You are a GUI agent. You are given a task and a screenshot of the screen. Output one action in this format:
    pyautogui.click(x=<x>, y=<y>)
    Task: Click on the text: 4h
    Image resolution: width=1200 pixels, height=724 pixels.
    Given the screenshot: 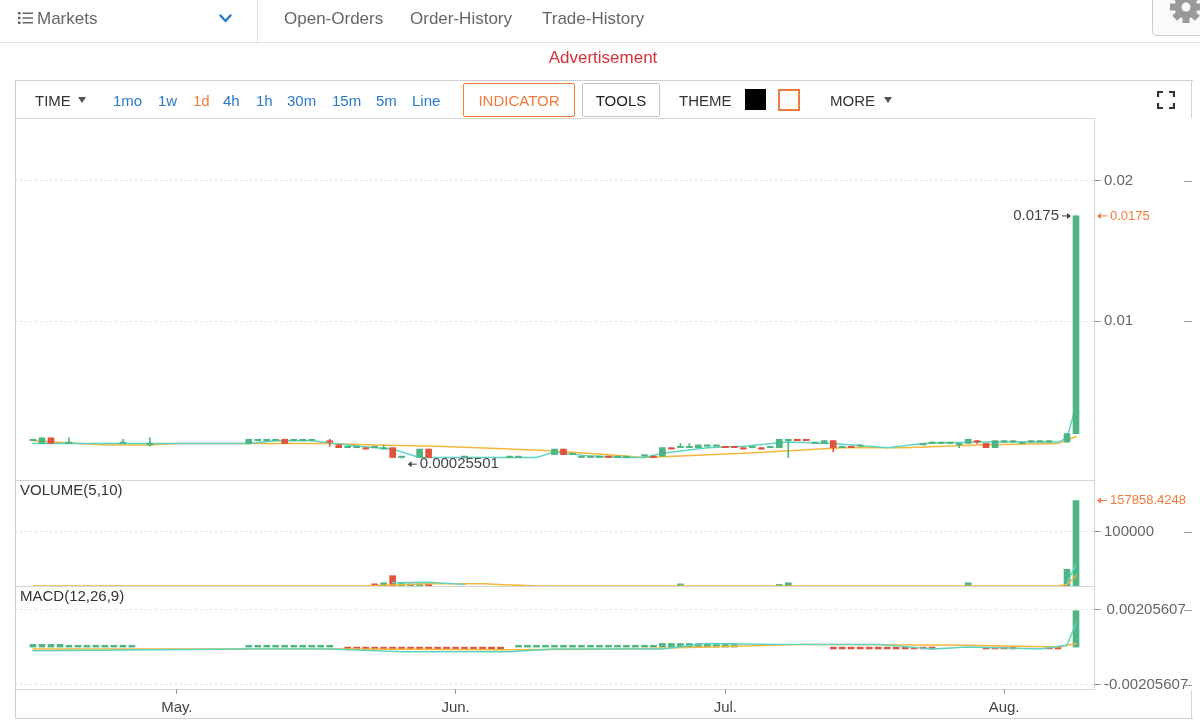 What is the action you would take?
    pyautogui.click(x=231, y=100)
    